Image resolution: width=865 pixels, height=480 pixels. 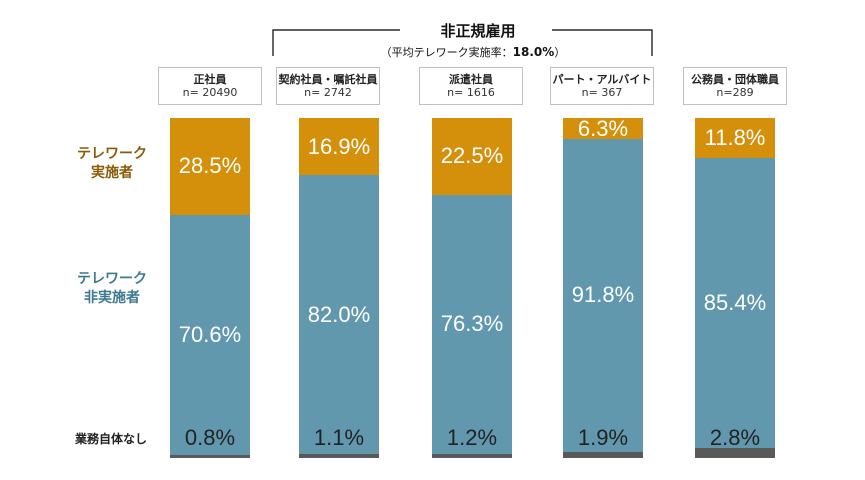 I want to click on label-none-0: 0.8%, so click(x=210, y=437).